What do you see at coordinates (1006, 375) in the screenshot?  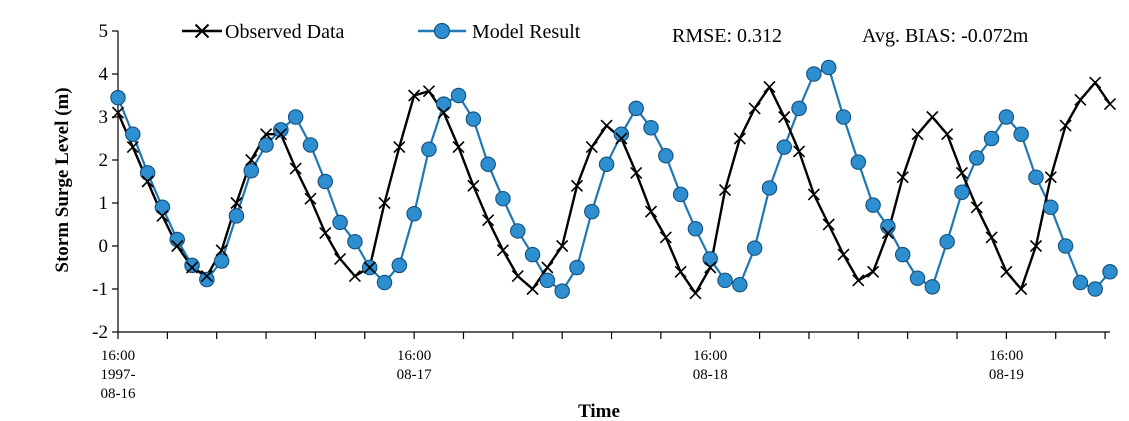 I see `x-tick-label-line: 08-19` at bounding box center [1006, 375].